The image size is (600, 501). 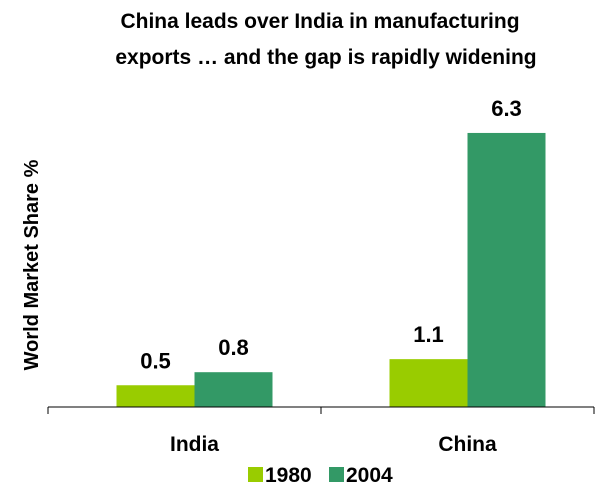 What do you see at coordinates (233, 389) in the screenshot?
I see `bar-india-2004` at bounding box center [233, 389].